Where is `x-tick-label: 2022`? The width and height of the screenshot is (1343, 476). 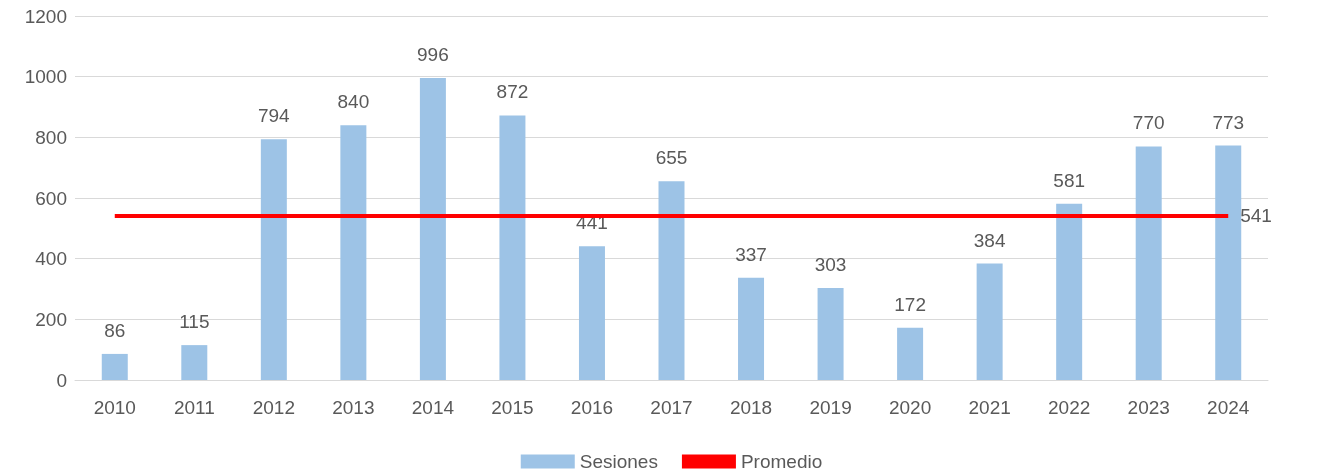 x-tick-label: 2022 is located at coordinates (1069, 407).